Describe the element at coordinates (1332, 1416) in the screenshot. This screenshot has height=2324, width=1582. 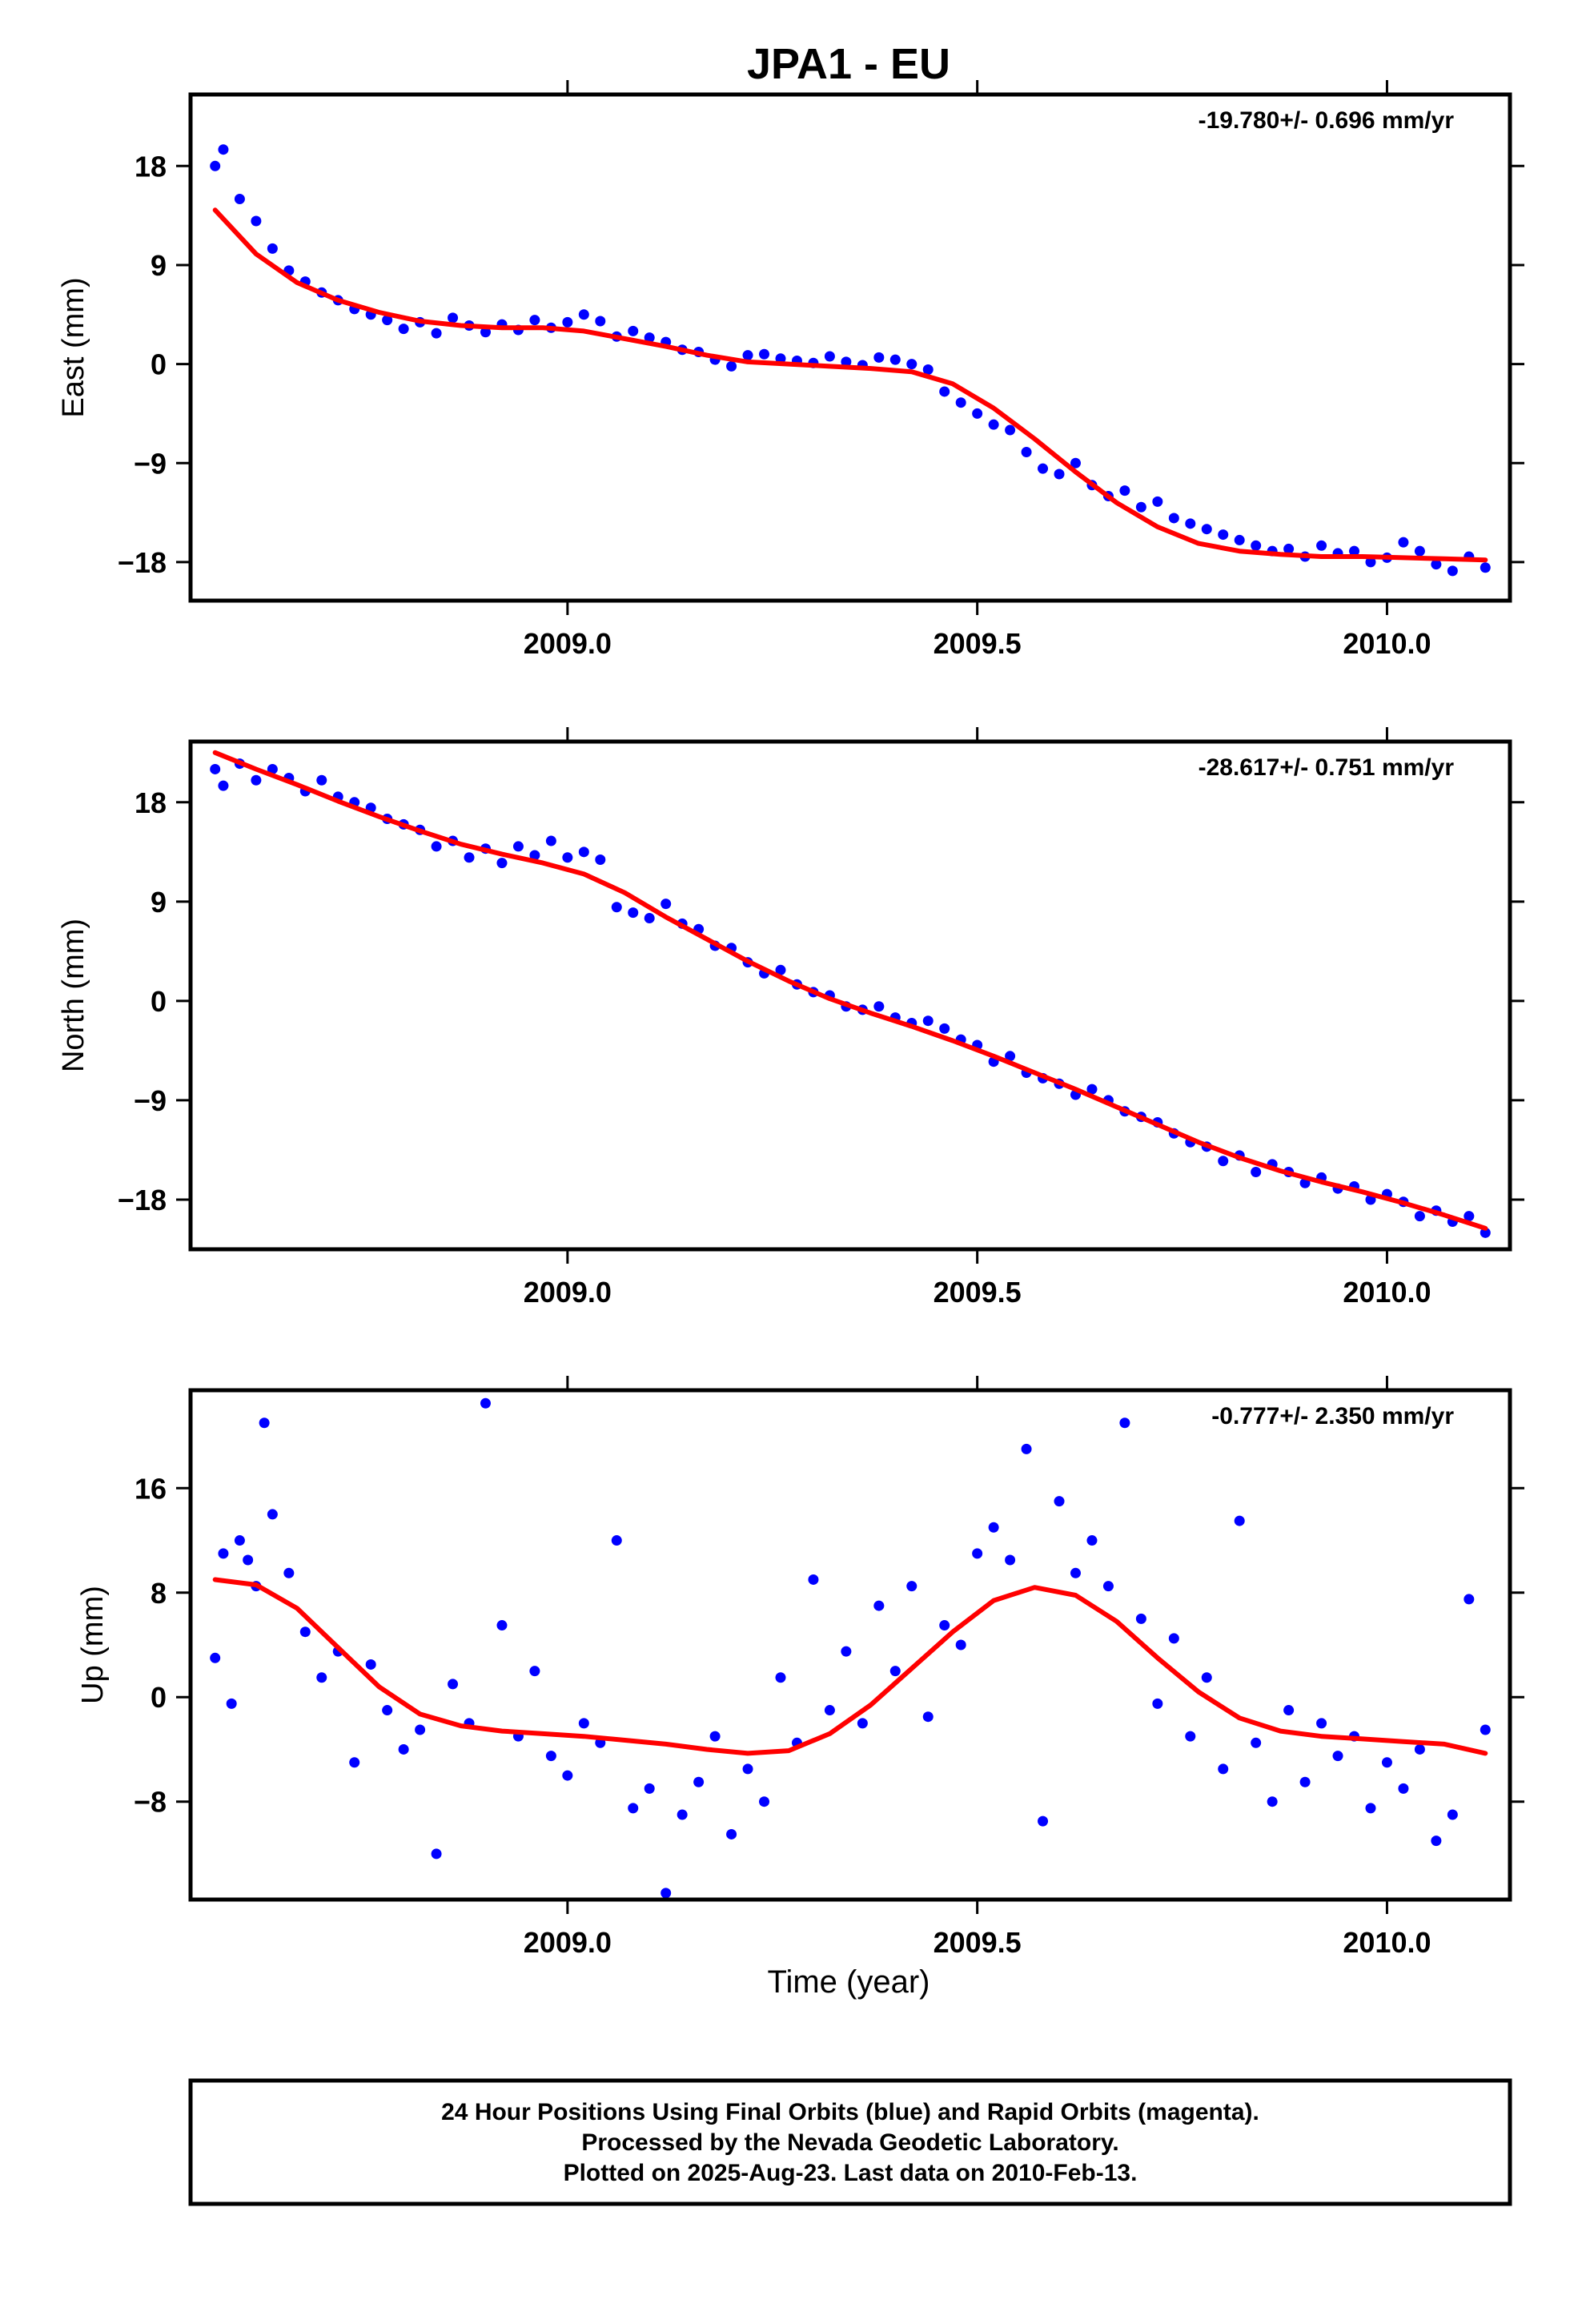
I see `up-rate-label: -0.777+/- 2.350 mm/yr` at that location.